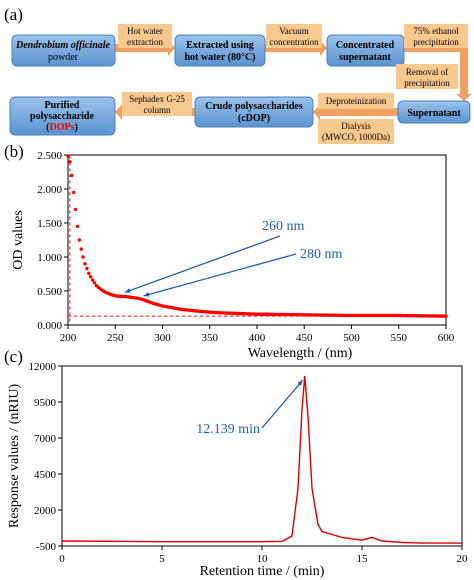 The image size is (474, 580). I want to click on step-vacuum-concentration, so click(294, 36).